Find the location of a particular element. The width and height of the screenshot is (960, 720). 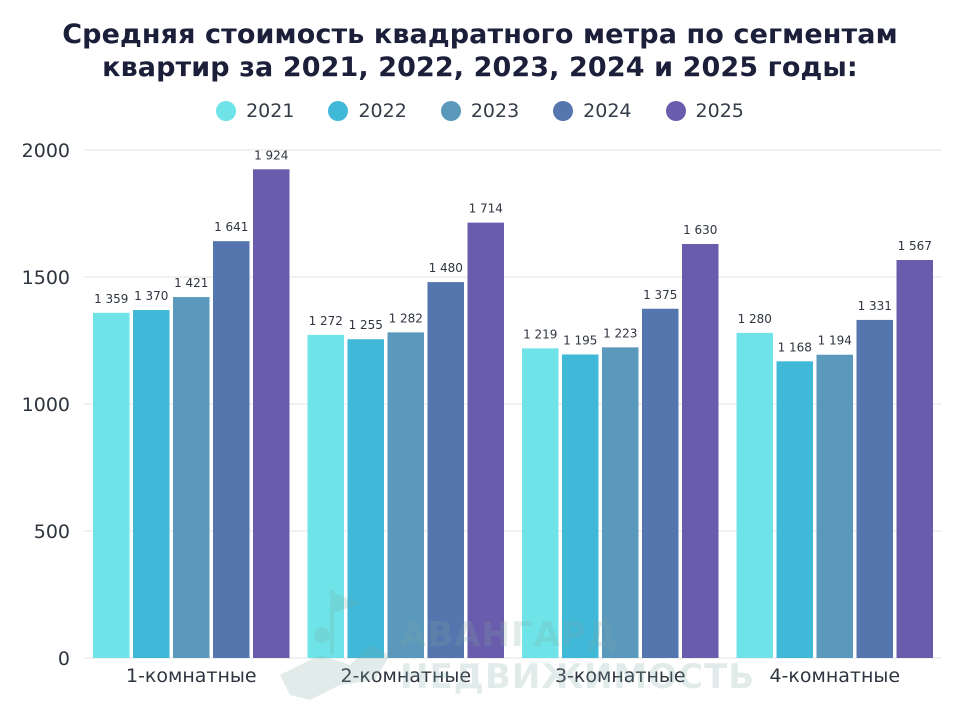

data-label-2023-3: 1 223 is located at coordinates (620, 333).